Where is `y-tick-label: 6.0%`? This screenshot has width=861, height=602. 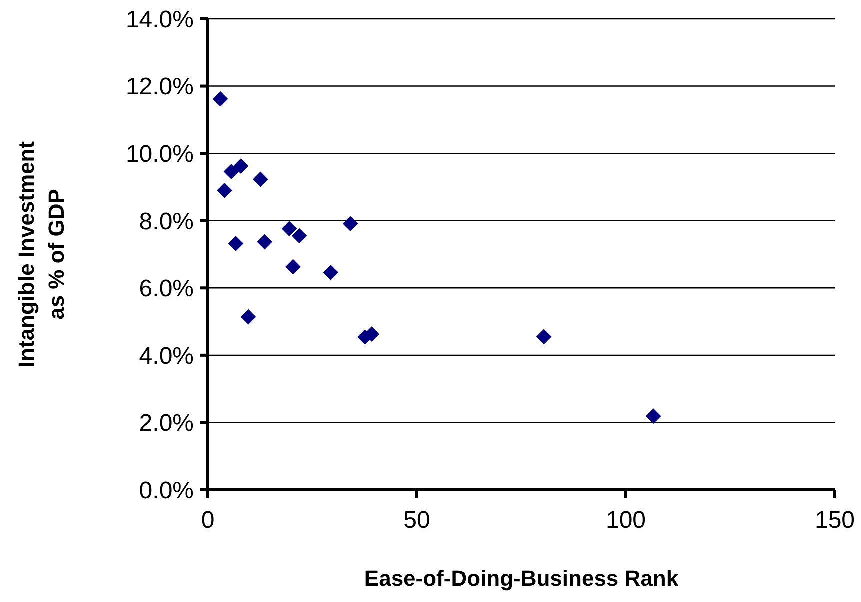
y-tick-label: 6.0% is located at coordinates (166, 289).